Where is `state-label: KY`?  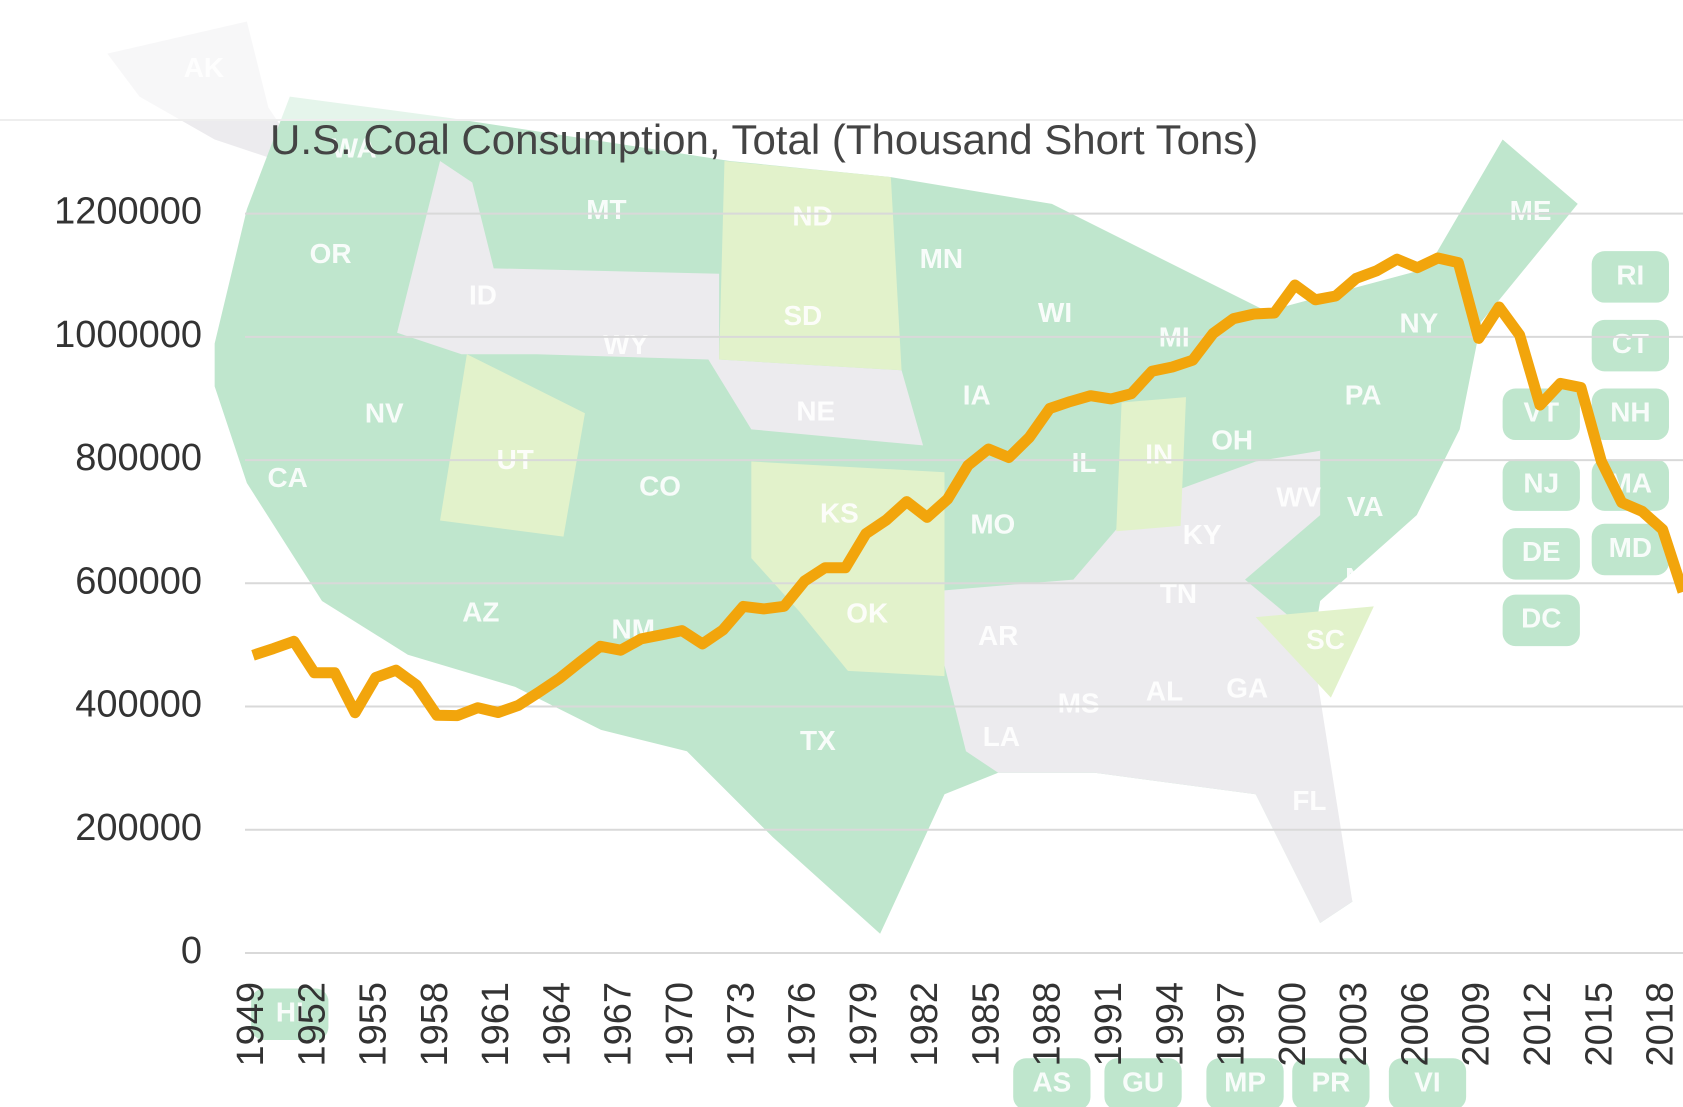 state-label: KY is located at coordinates (1202, 534).